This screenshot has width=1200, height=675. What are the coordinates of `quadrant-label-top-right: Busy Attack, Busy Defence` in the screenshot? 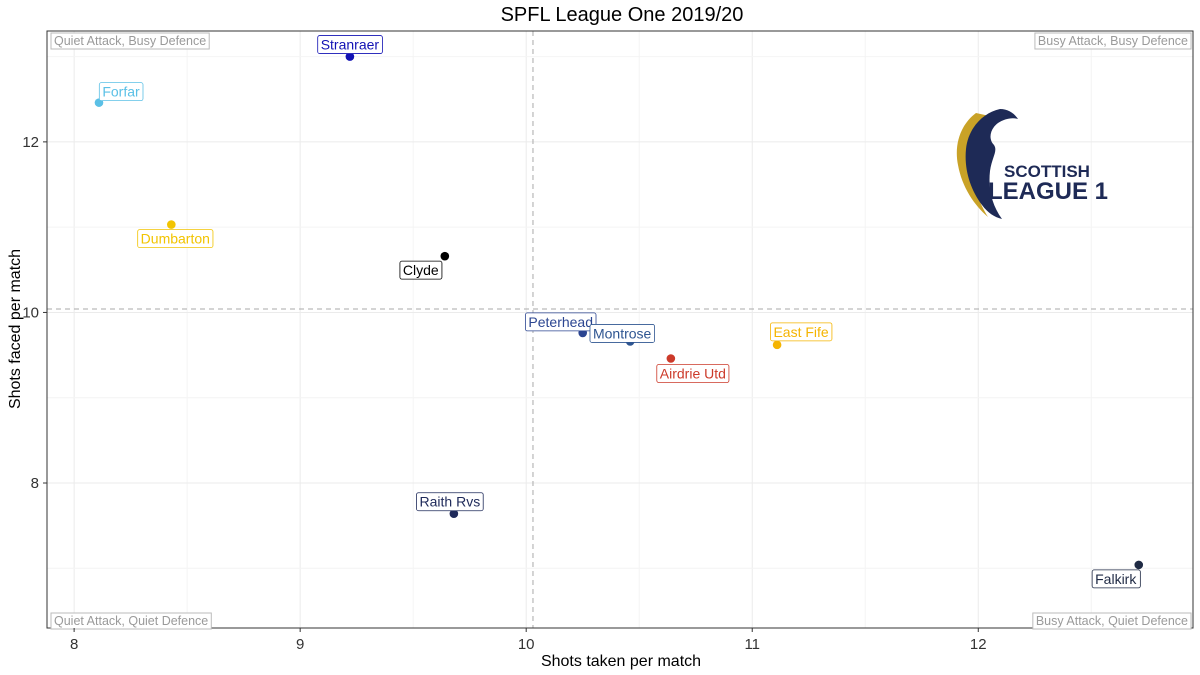 It's located at (1113, 41).